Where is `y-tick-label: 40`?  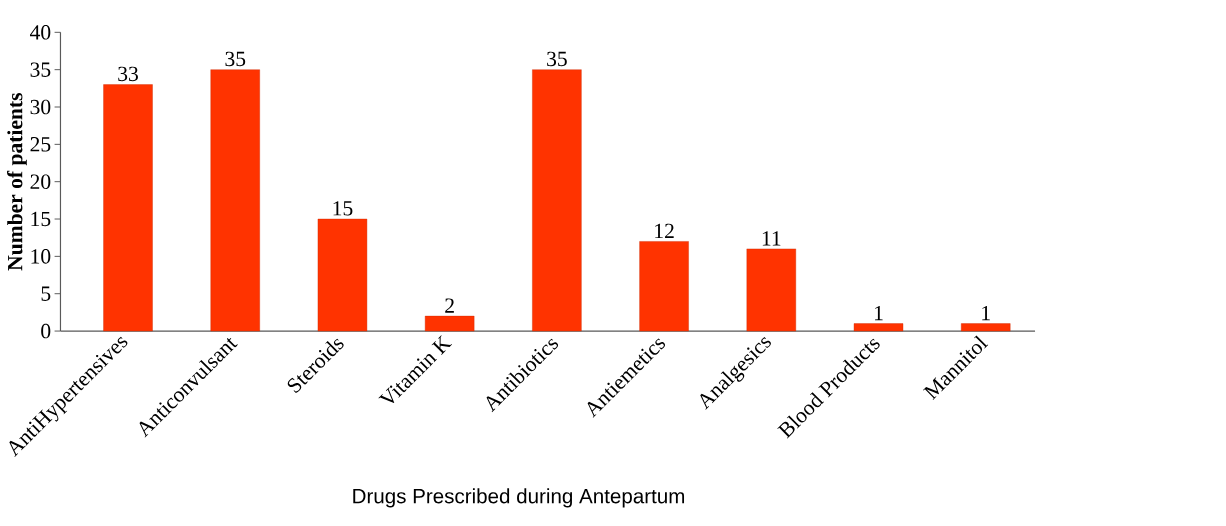 y-tick-label: 40 is located at coordinates (40, 32).